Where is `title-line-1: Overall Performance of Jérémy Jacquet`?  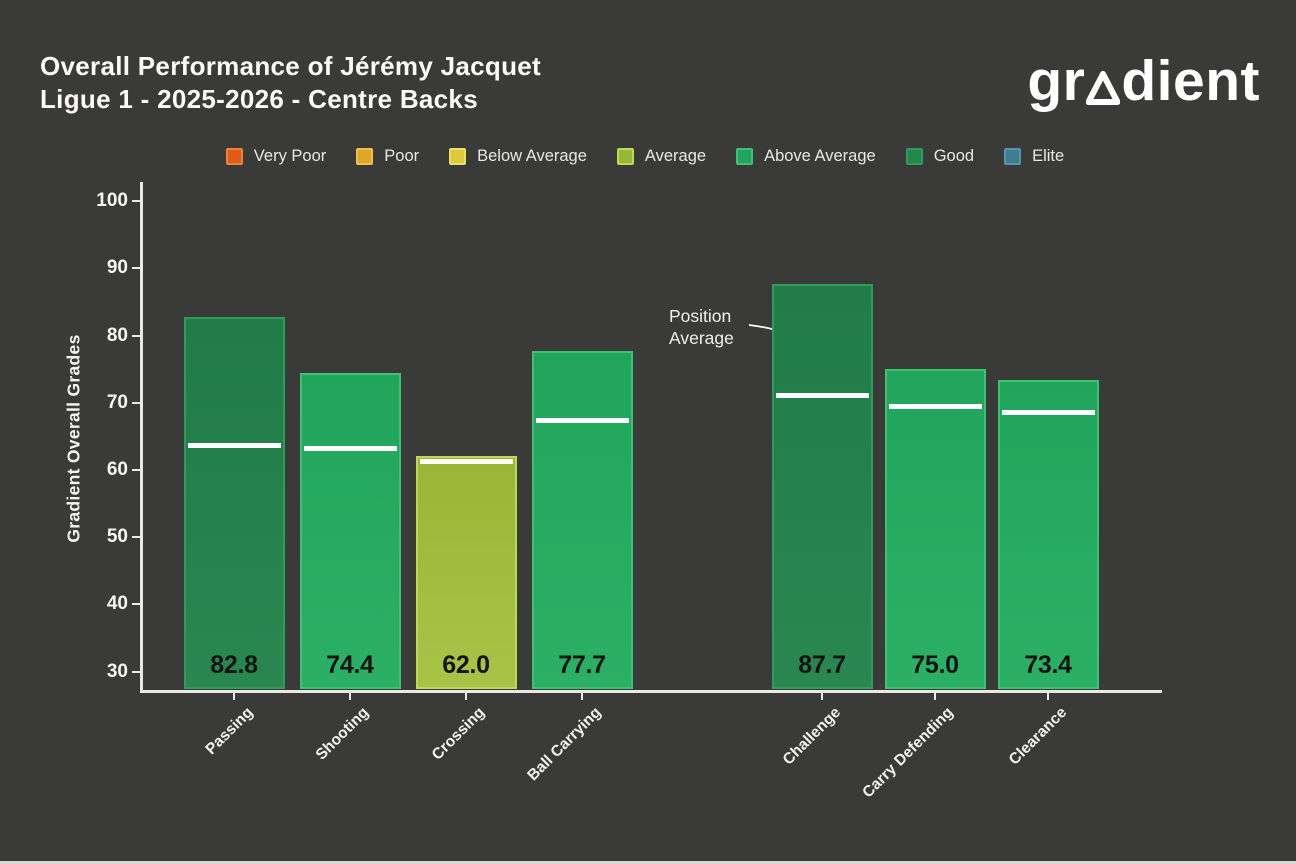 title-line-1: Overall Performance of Jérémy Jacquet is located at coordinates (290, 66).